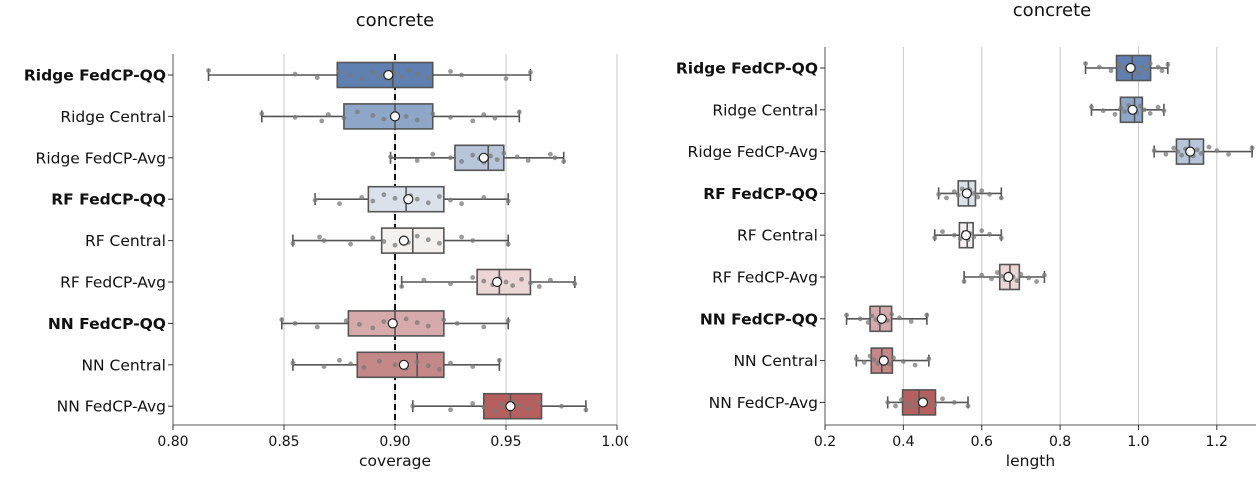  Describe the element at coordinates (101, 158) in the screenshot. I see `y-tick-label: Ridge FedCP-Avg` at that location.